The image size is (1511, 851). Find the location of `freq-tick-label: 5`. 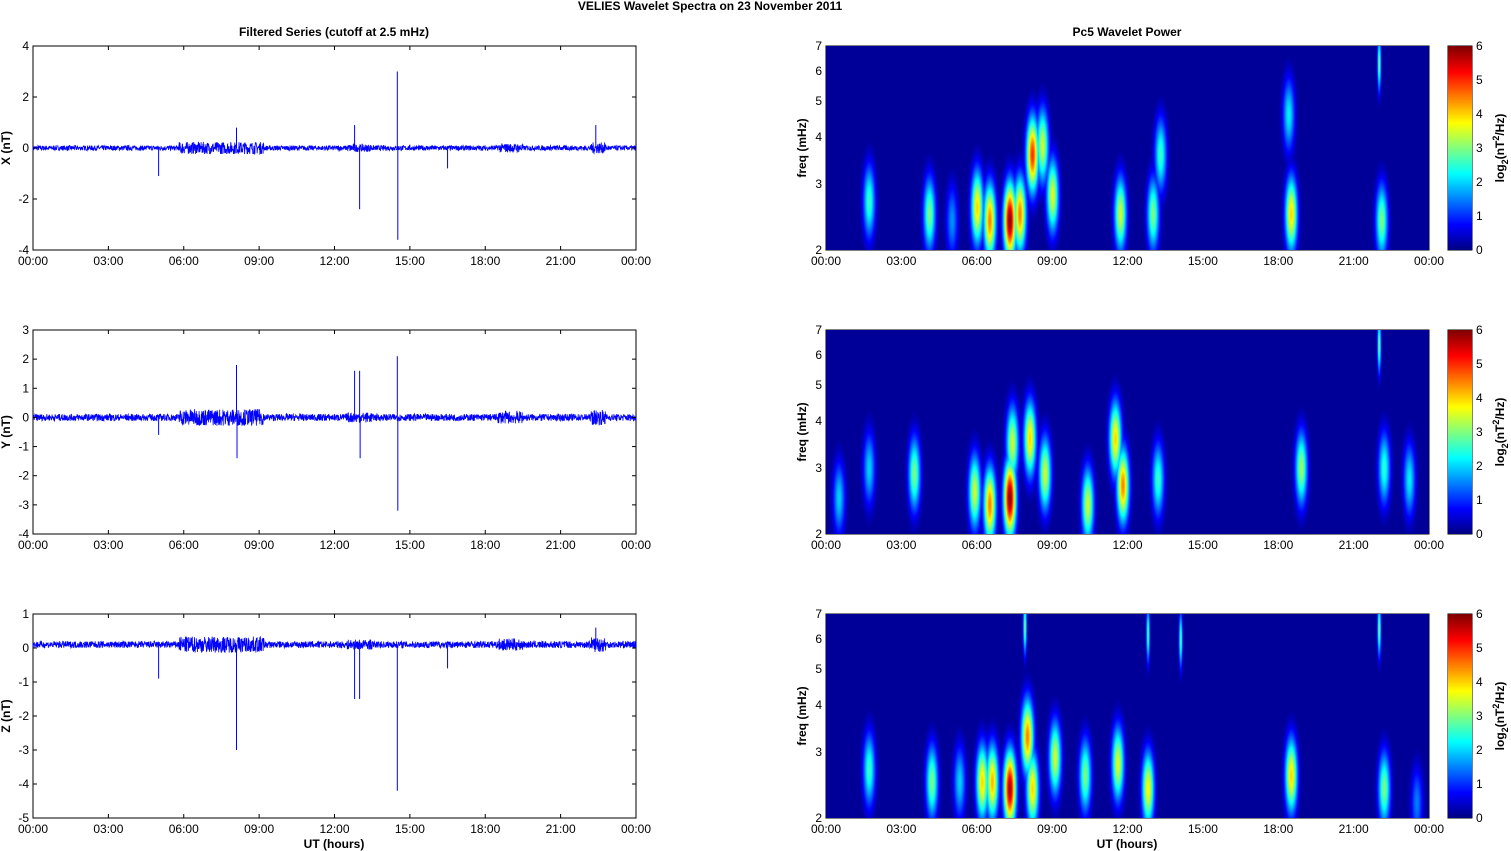

freq-tick-label: 5 is located at coordinates (818, 101).